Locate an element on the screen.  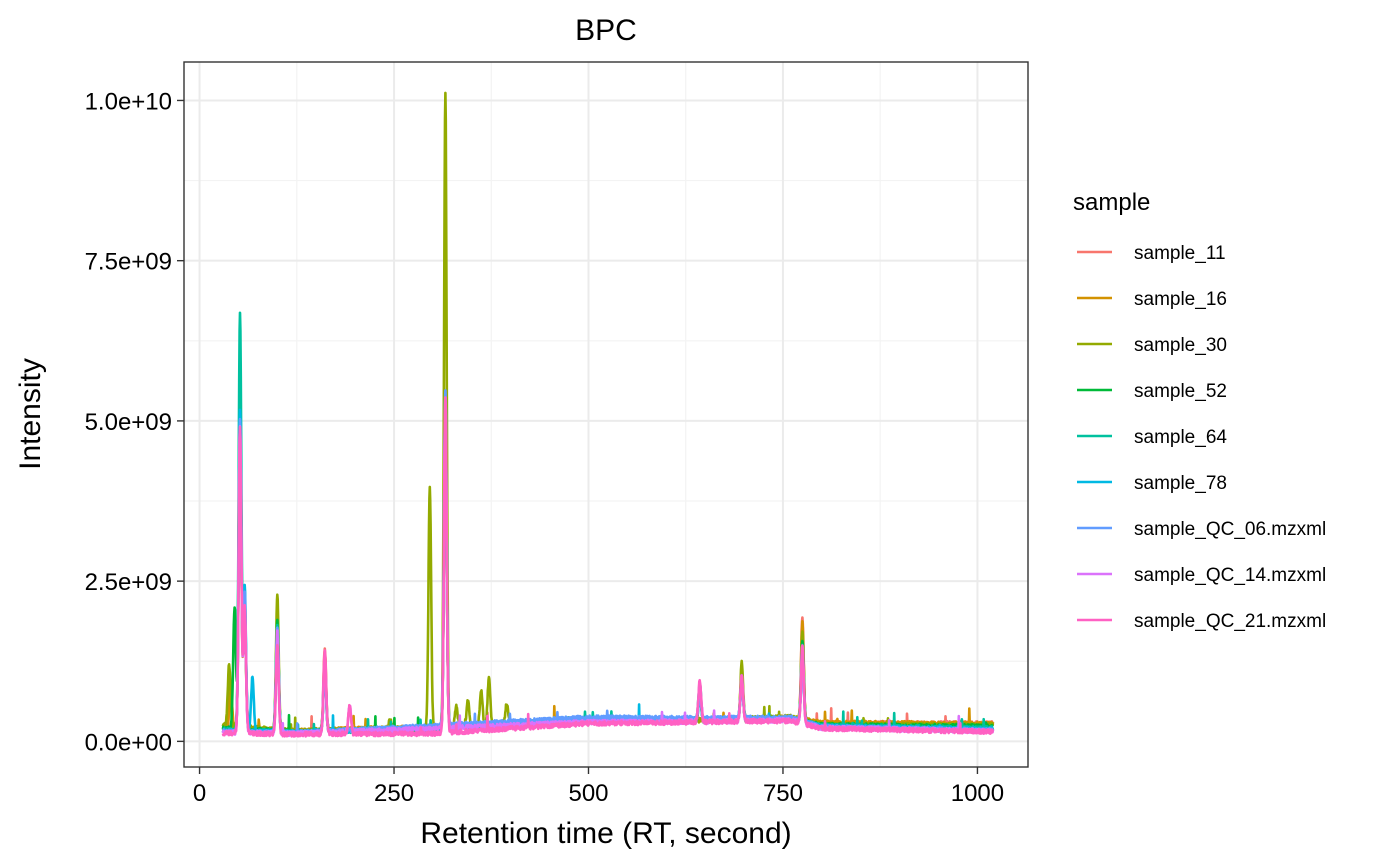
legend-label: sample_QC_06.mzxml is located at coordinates (1230, 529).